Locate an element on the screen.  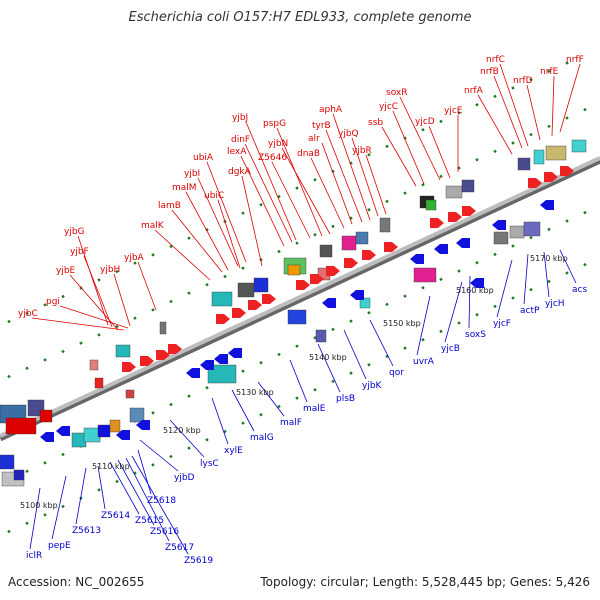
gene-label-yjbJ: yjbJ is located at coordinates (240, 118).